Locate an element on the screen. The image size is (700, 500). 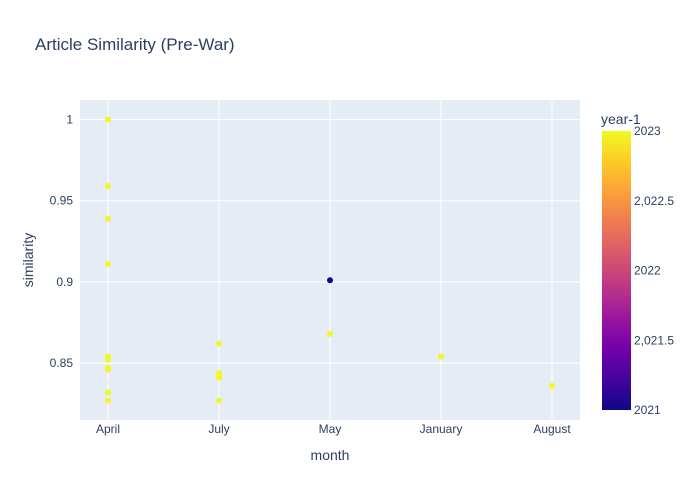
colorbar-tick-label: 2022 is located at coordinates (647, 271).